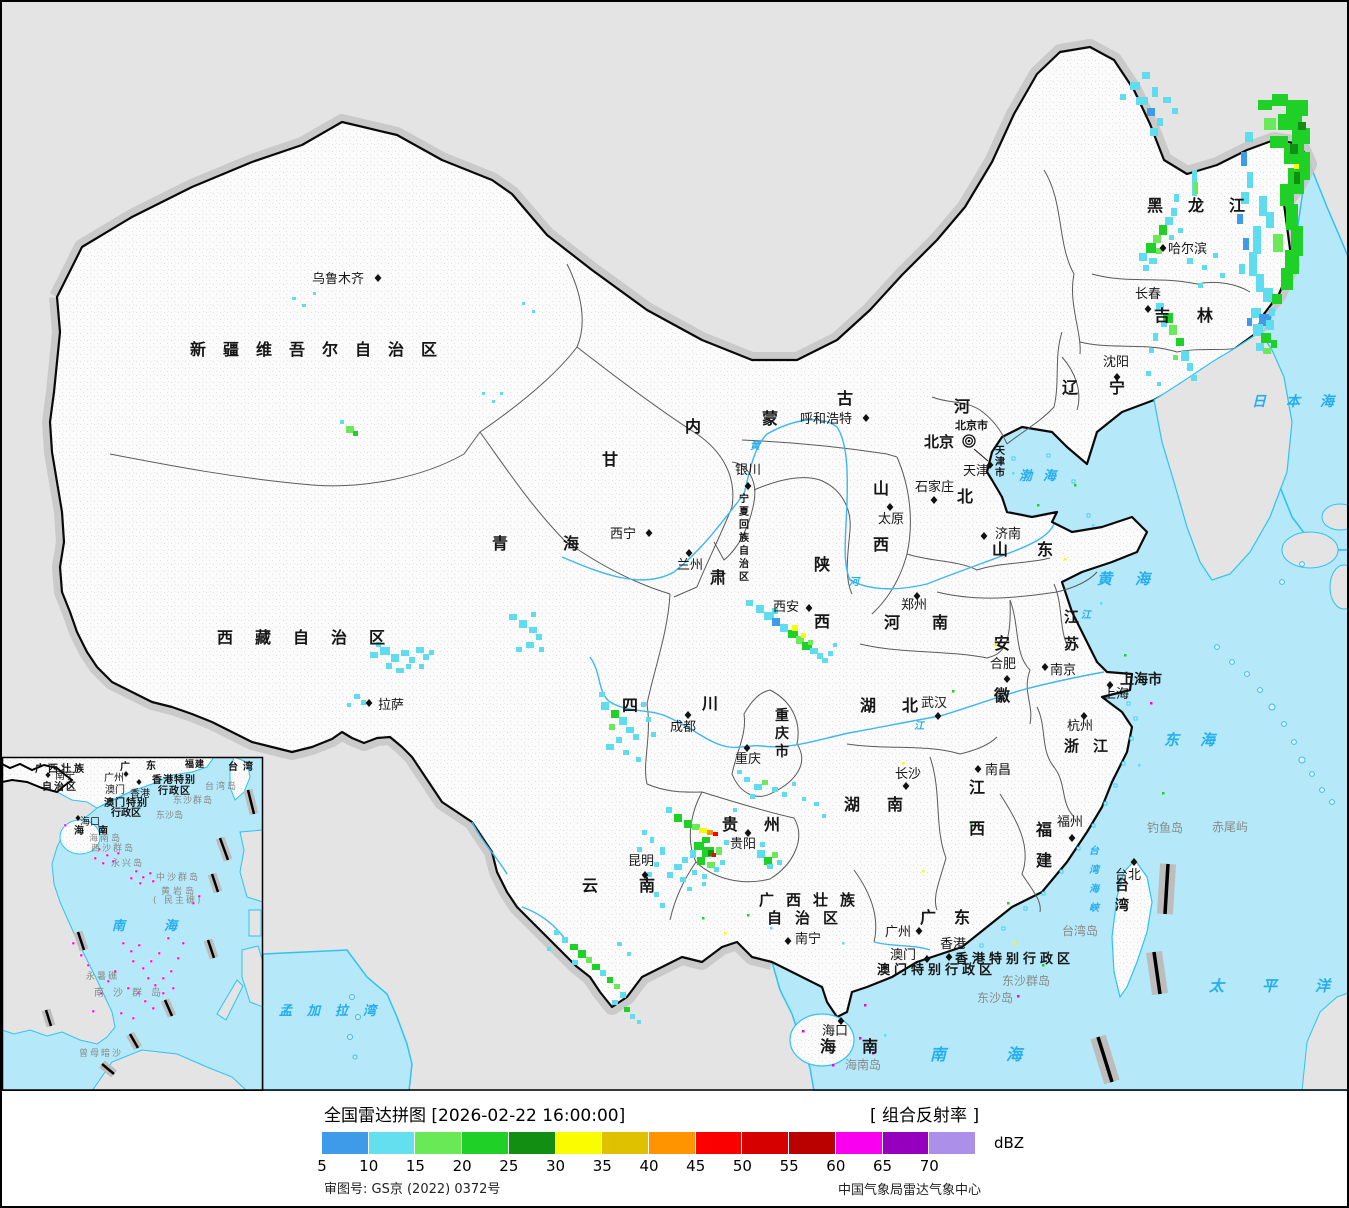 The height and width of the screenshot is (1208, 1349). What do you see at coordinates (822, 1040) in the screenshot?
I see `hainan-island` at bounding box center [822, 1040].